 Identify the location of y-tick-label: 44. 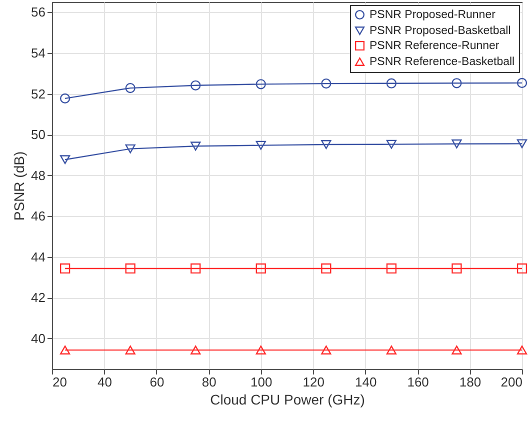
(38, 256).